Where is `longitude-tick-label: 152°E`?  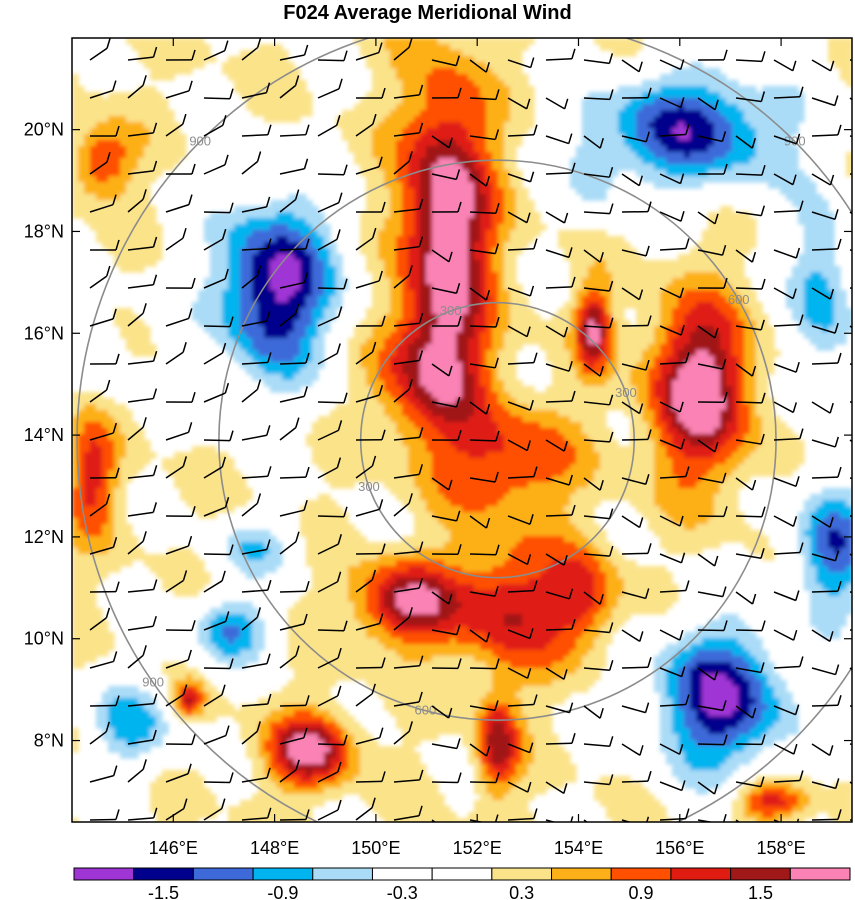
longitude-tick-label: 152°E is located at coordinates (477, 848).